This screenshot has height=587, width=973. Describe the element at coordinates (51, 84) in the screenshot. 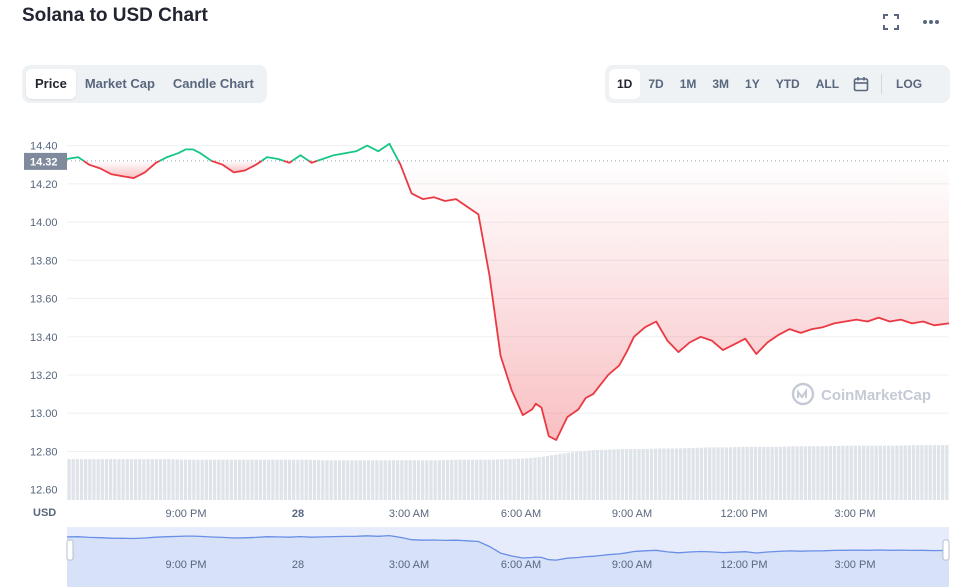

I see `tab-price: Price` at that location.